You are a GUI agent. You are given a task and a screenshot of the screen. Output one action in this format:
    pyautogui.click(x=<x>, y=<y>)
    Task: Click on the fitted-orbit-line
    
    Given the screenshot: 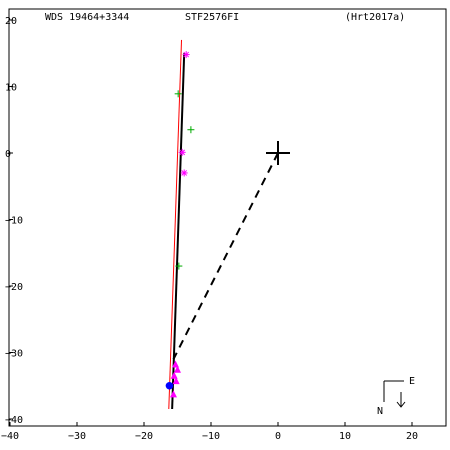 What is the action you would take?
    pyautogui.click(x=178, y=231)
    